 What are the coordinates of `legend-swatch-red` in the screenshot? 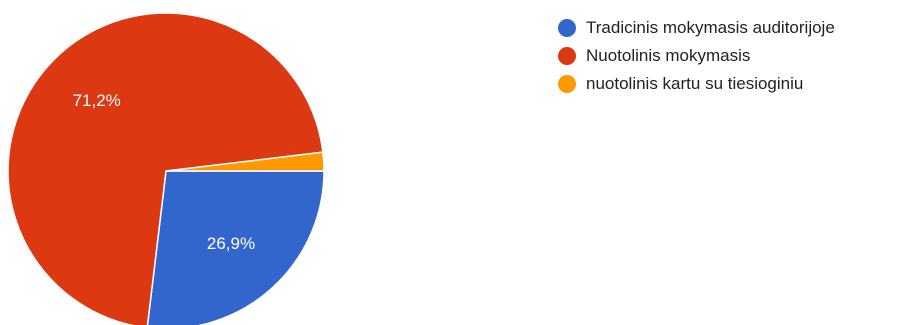 It's located at (567, 56).